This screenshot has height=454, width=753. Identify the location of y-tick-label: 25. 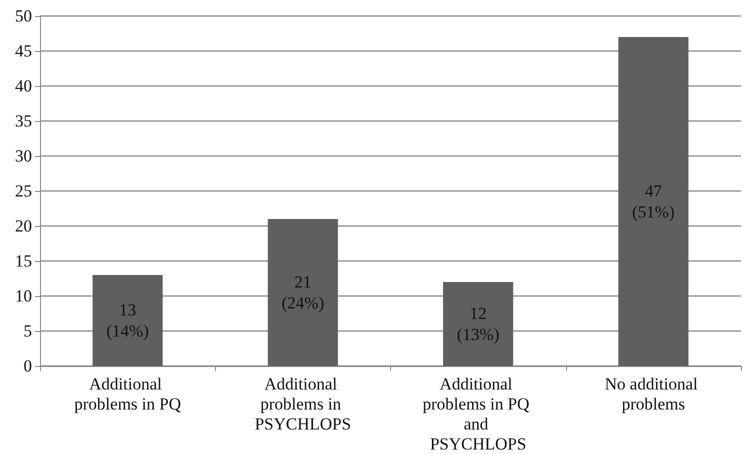
(23, 191).